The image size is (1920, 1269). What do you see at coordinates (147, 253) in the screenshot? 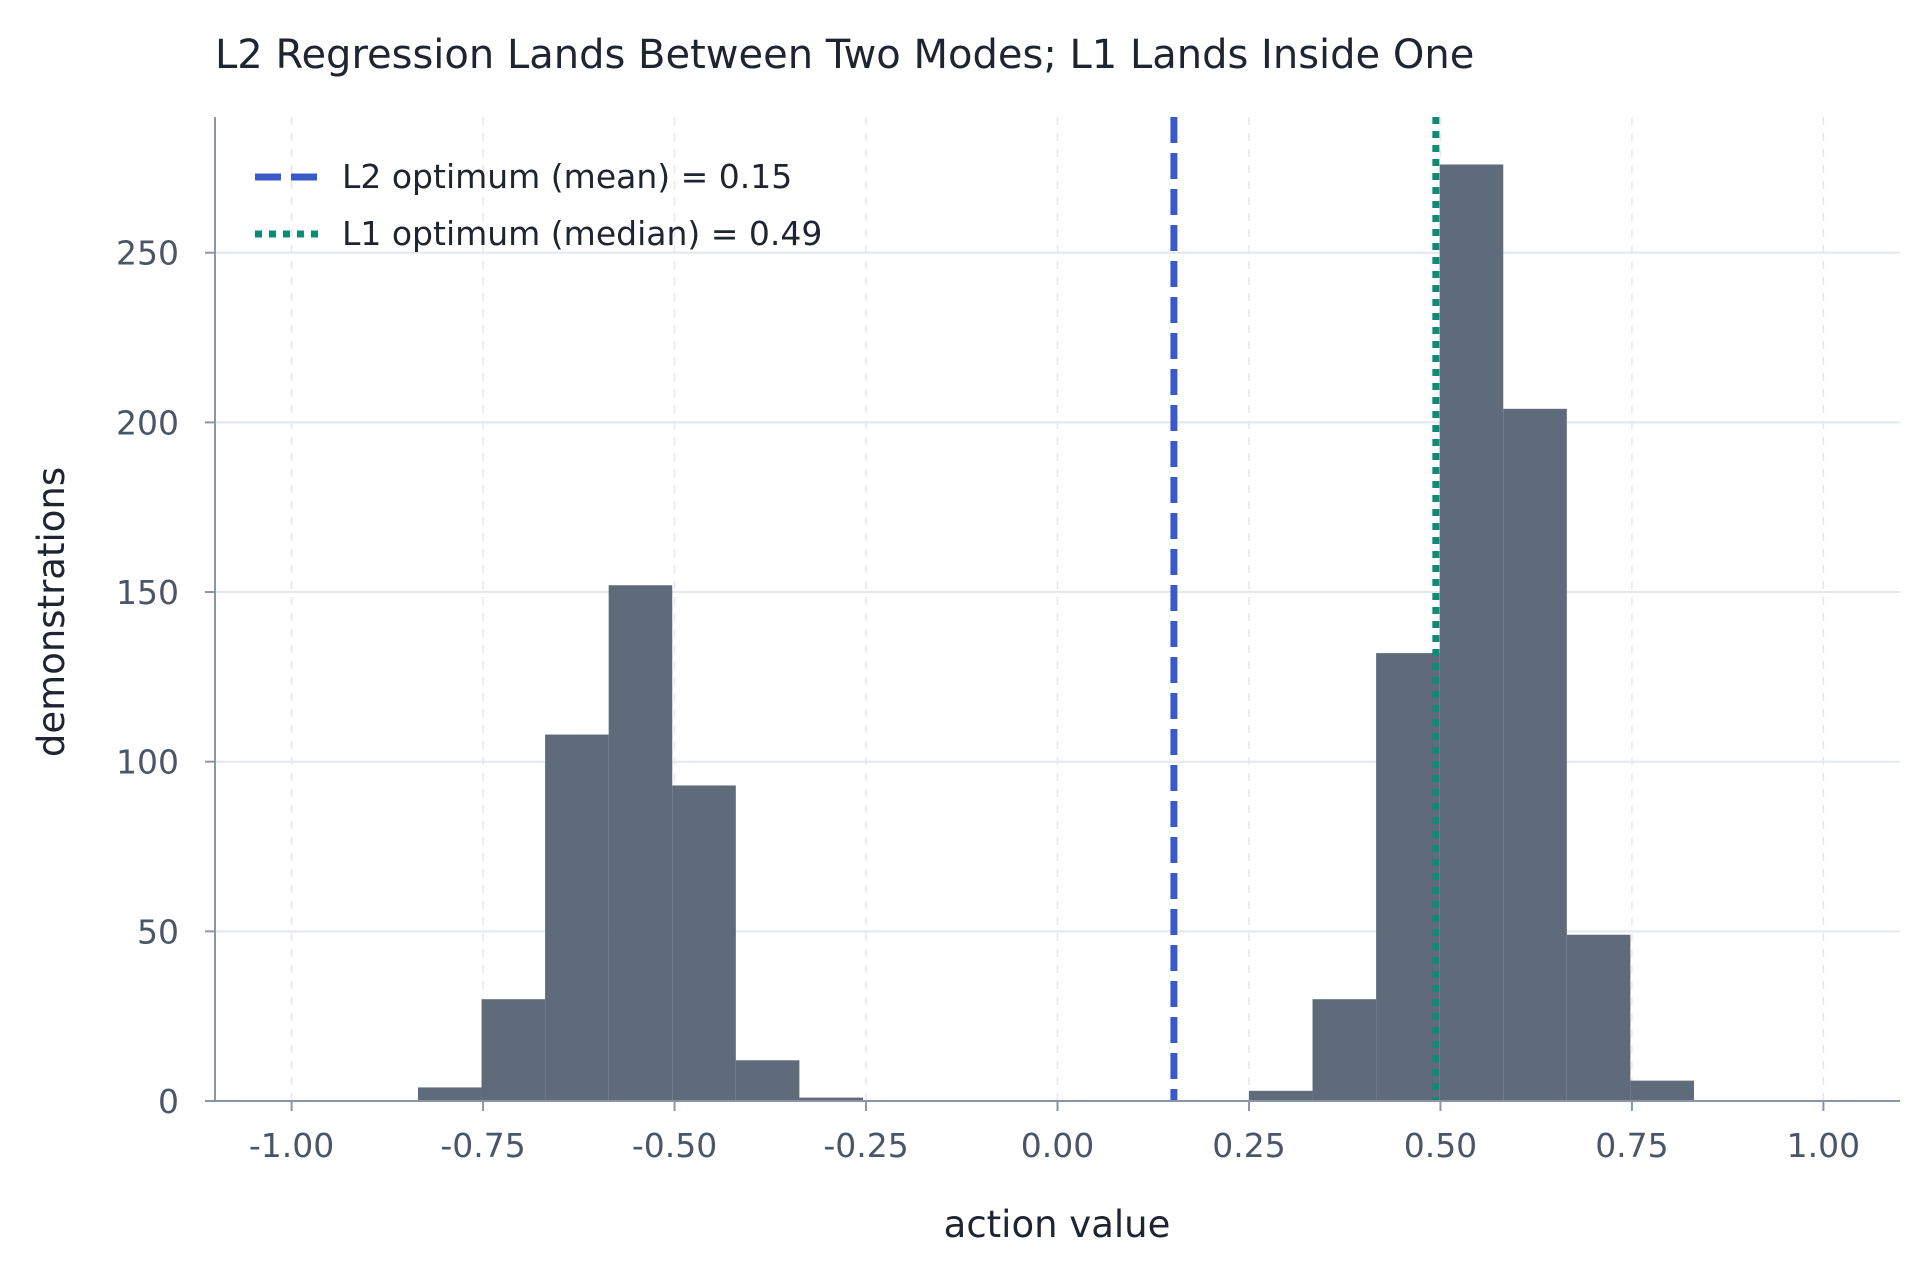
I see `y-tick-label: 250` at bounding box center [147, 253].